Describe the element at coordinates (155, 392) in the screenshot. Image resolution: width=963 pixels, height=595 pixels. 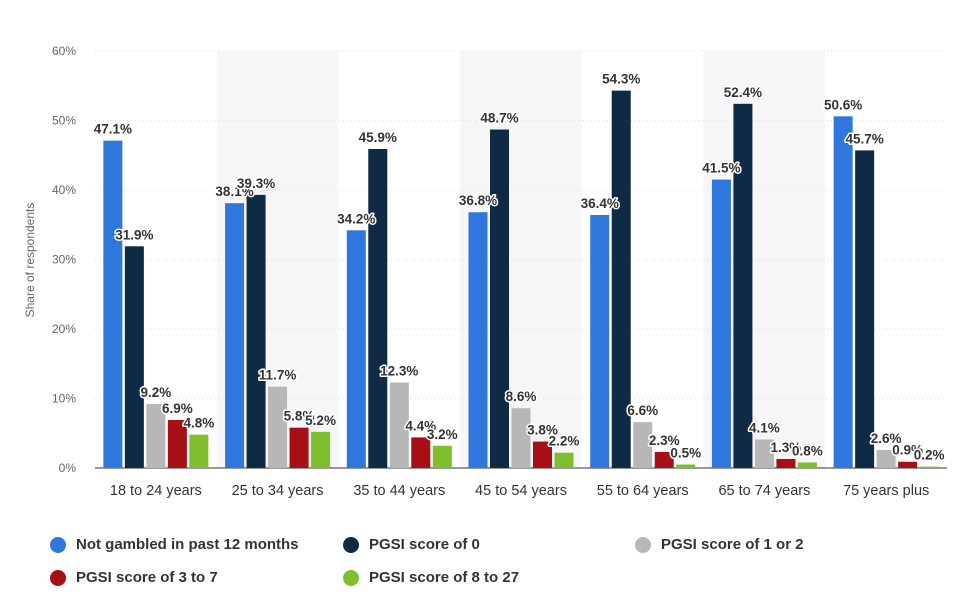
I see `data-label: 9.2%` at that location.